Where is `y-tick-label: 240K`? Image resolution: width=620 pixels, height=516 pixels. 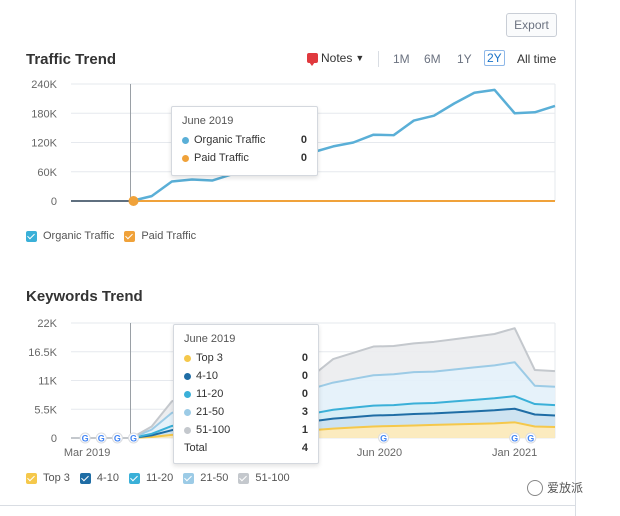
y-tick-label: 240K is located at coordinates (44, 85).